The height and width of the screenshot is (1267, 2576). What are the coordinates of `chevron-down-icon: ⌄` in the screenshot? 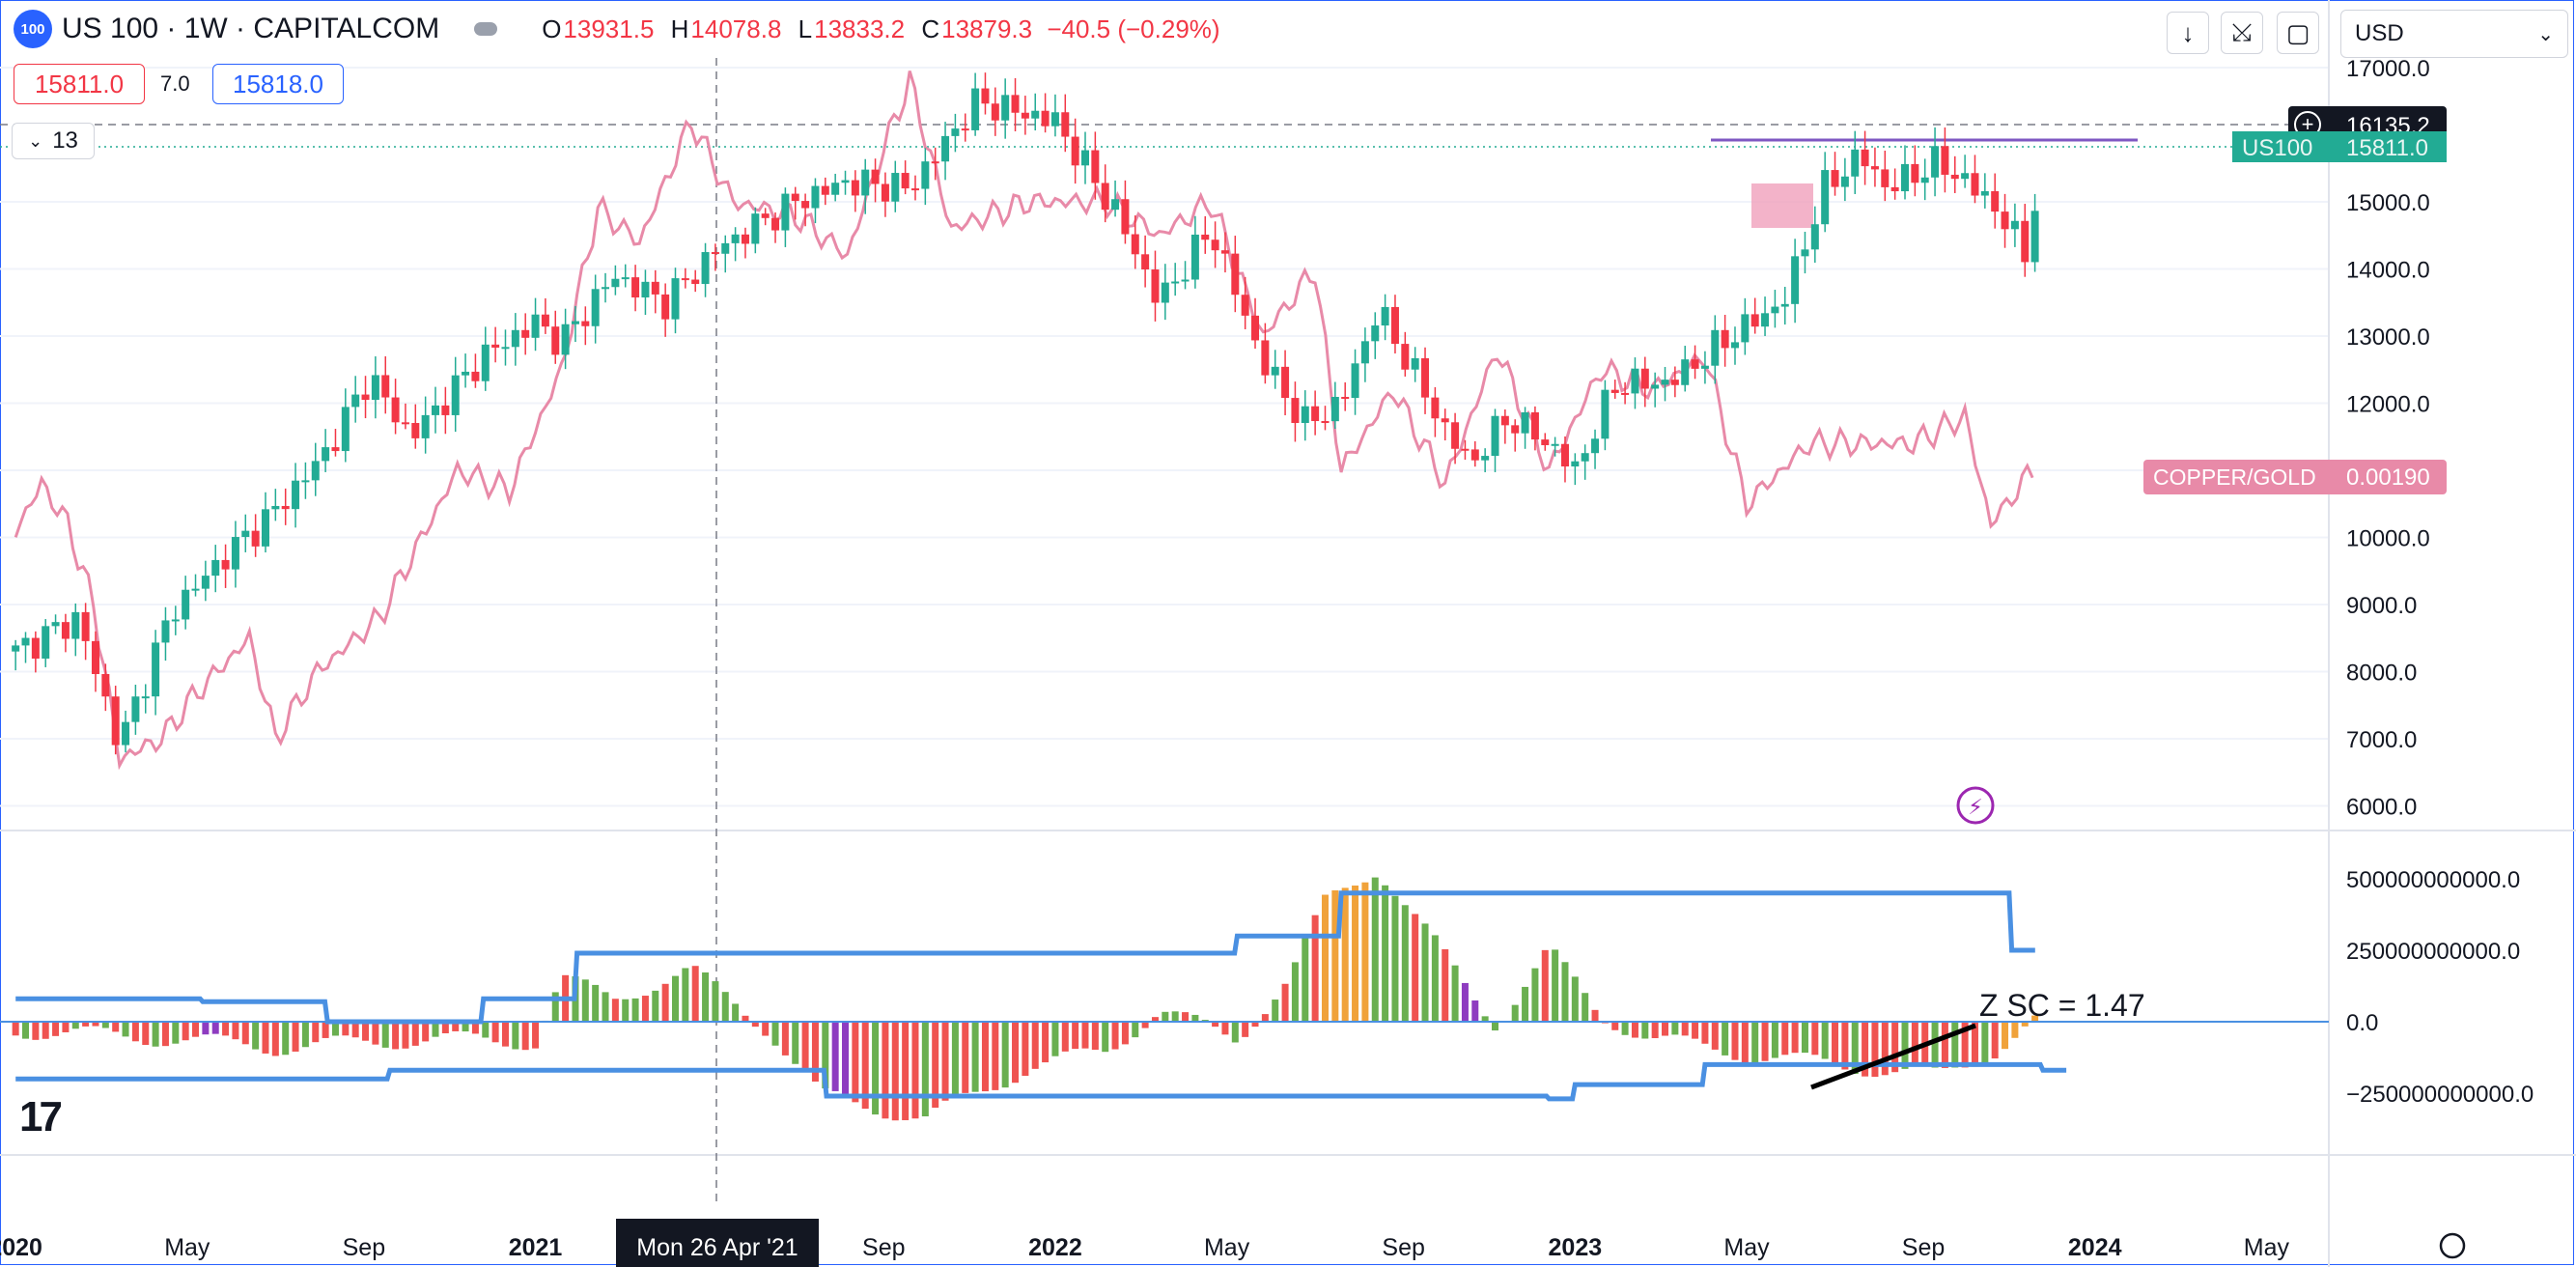 It's located at (2546, 34).